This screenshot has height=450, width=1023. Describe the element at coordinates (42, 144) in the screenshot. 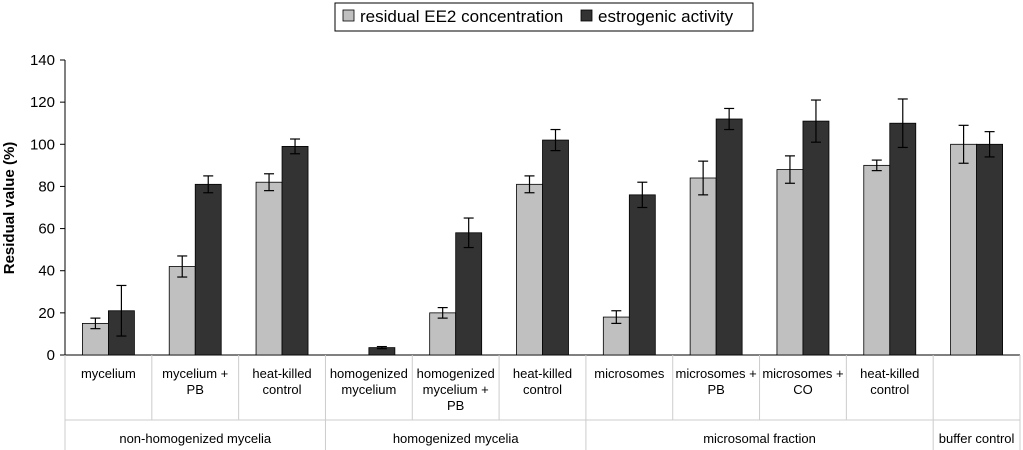

I see `y-tick-label: 100` at that location.